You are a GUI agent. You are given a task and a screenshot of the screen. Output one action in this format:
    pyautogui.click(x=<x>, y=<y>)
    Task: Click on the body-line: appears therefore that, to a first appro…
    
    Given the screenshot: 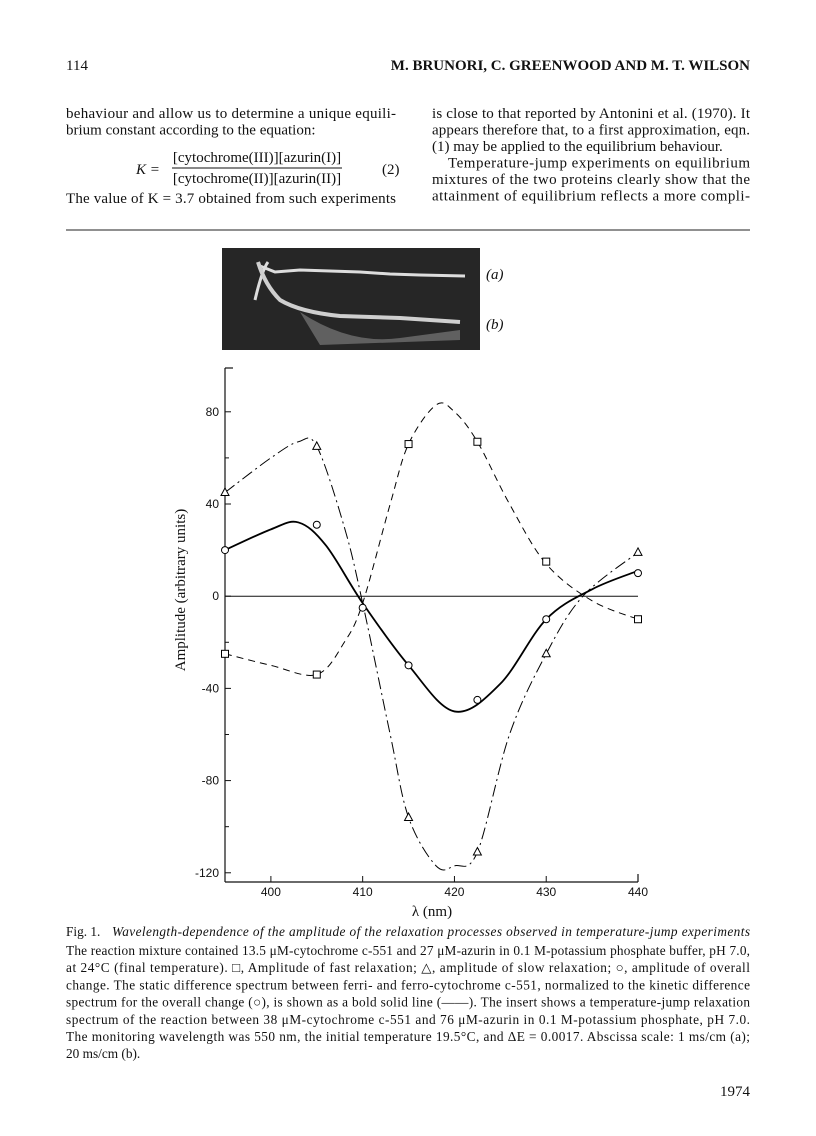 What is the action you would take?
    pyautogui.click(x=591, y=131)
    